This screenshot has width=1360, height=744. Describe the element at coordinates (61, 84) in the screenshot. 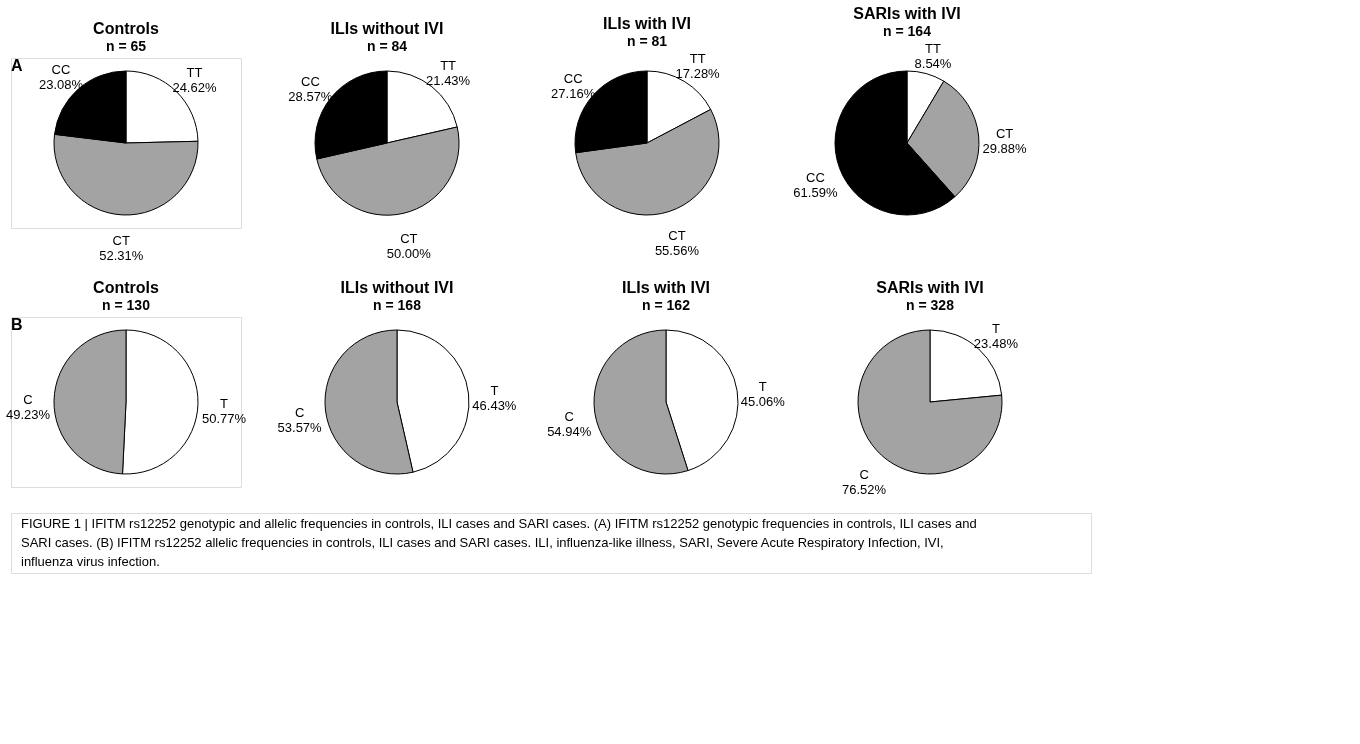

I see `data-label: 23.08%` at that location.